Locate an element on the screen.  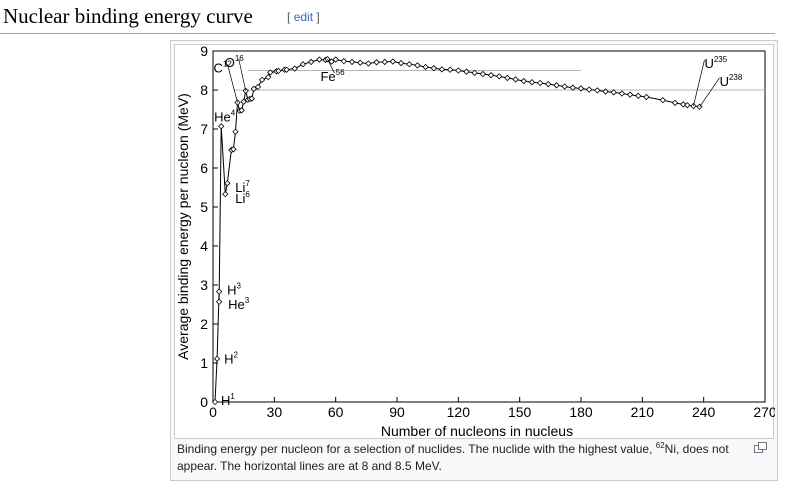
magnify-box-front is located at coordinates (762, 446).